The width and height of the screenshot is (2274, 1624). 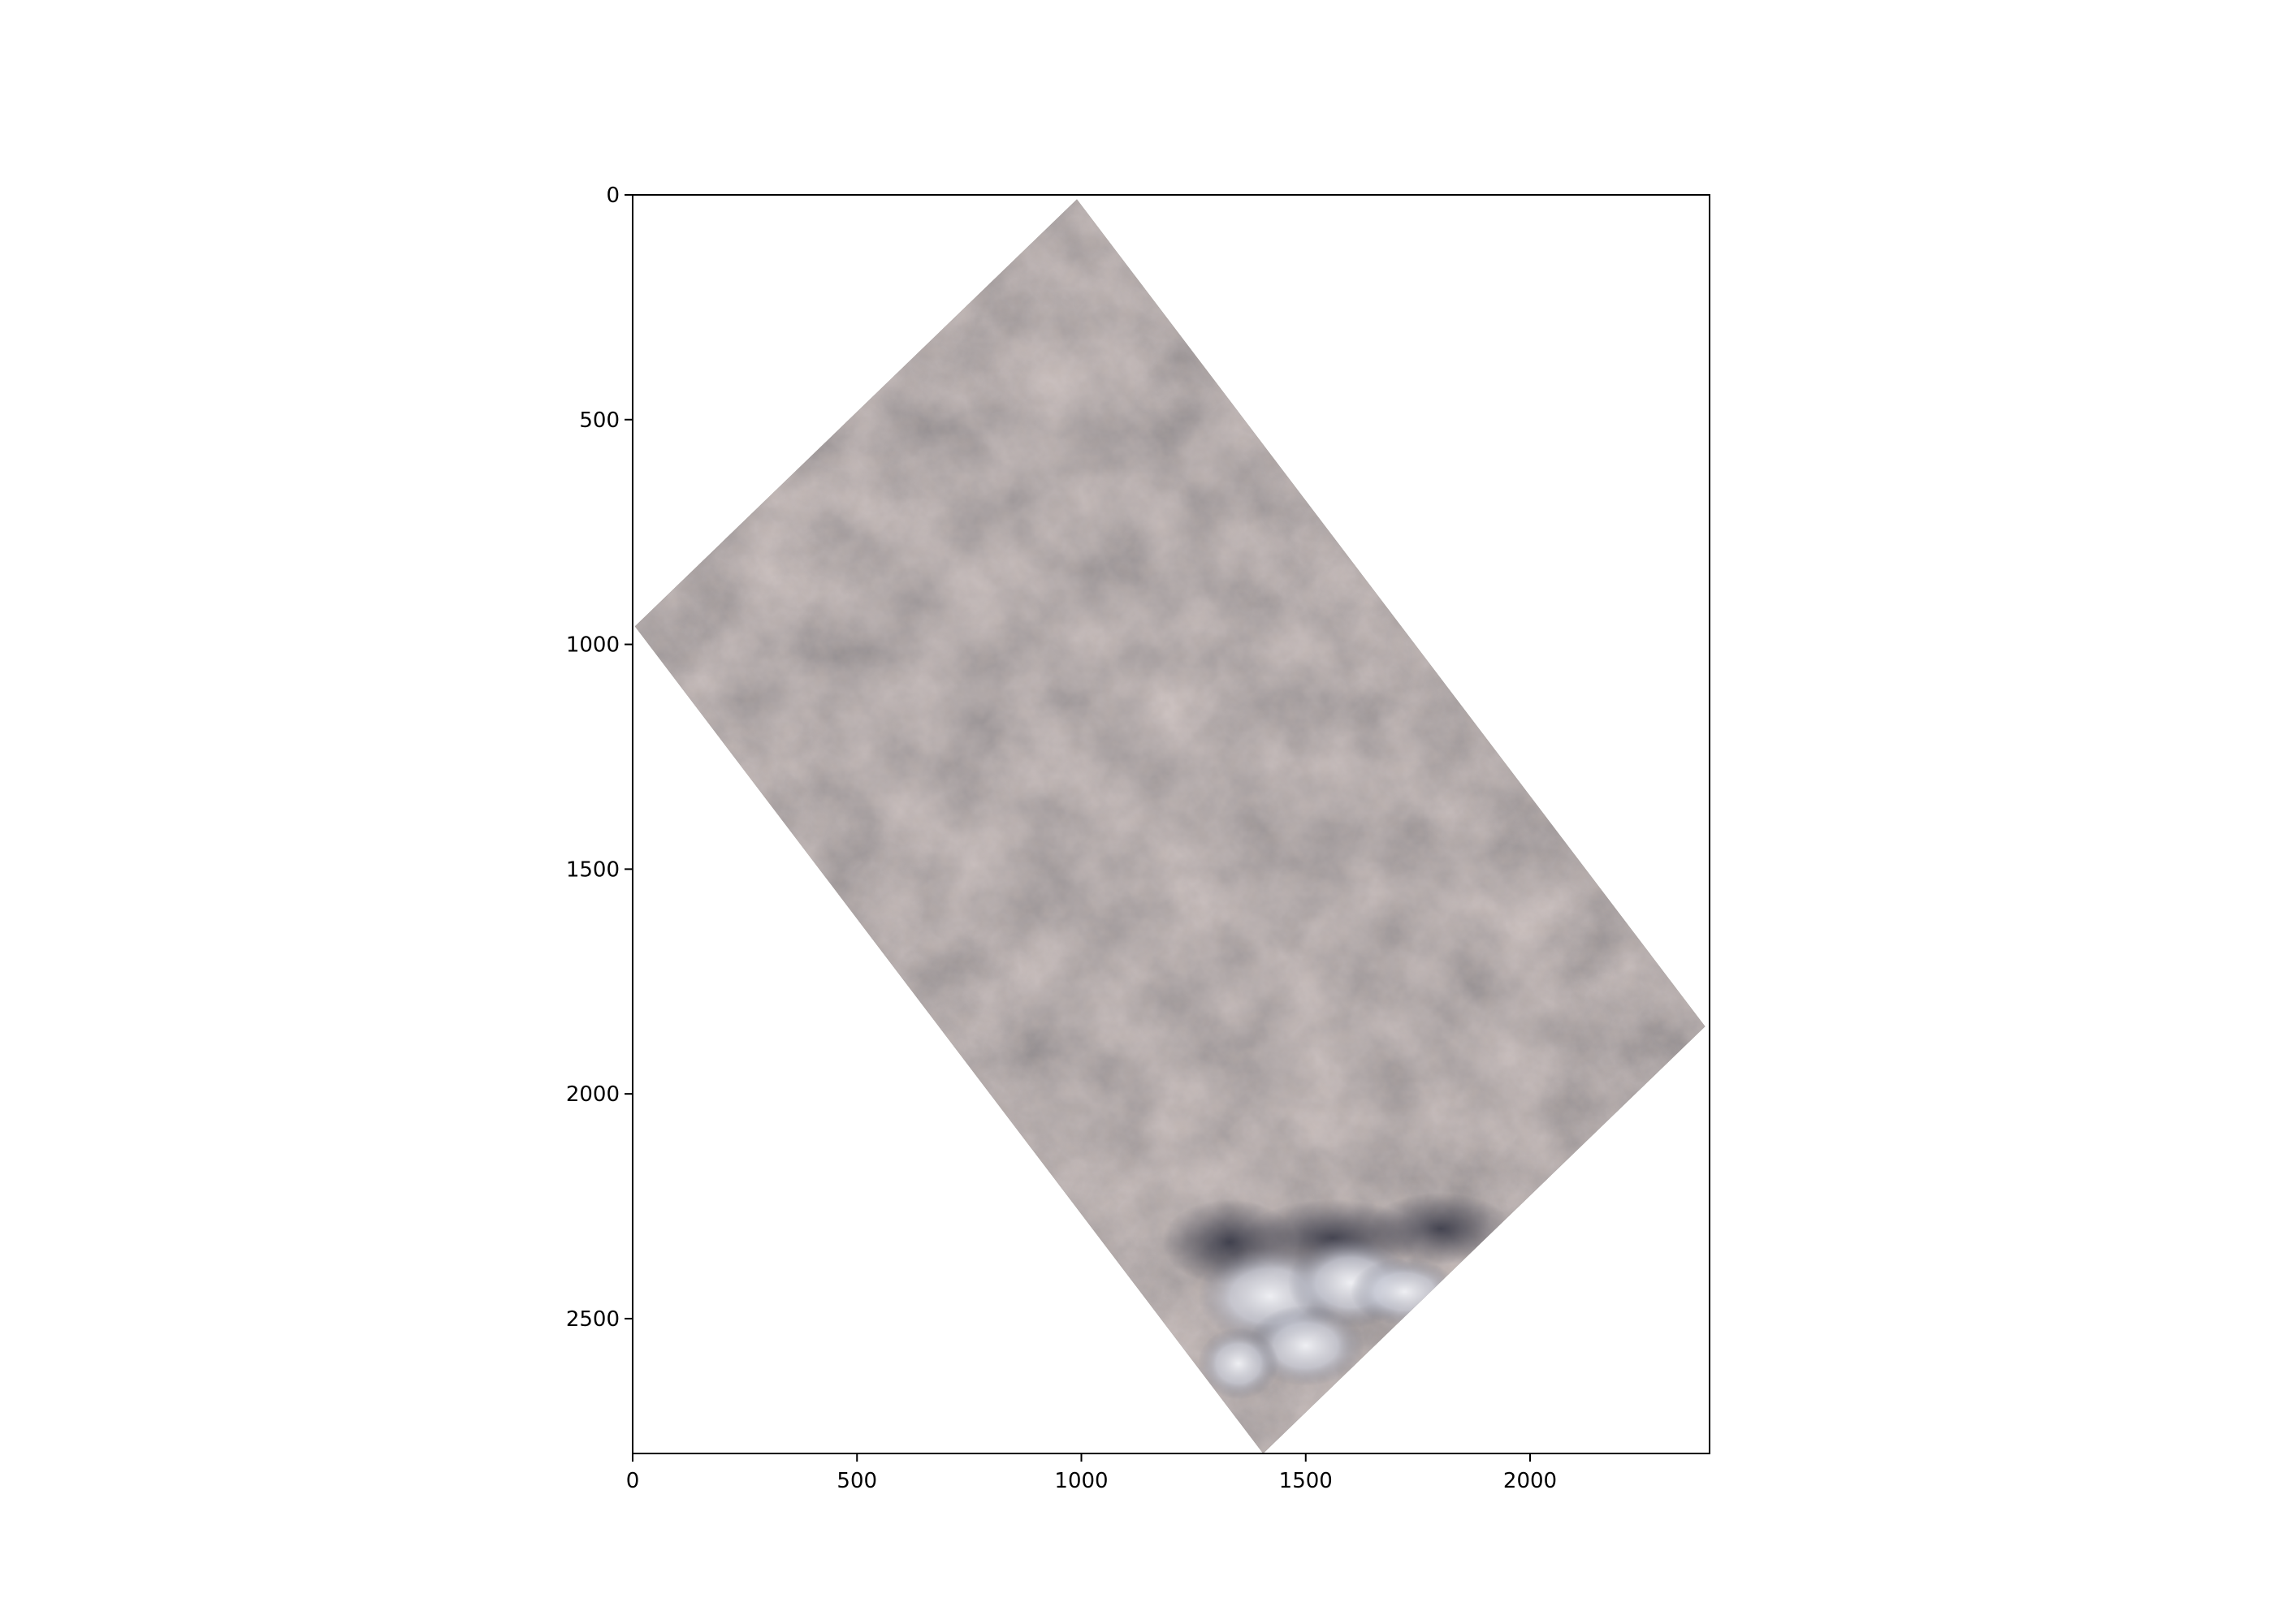 What do you see at coordinates (593, 1095) in the screenshot?
I see `y-tick-label: 2000` at bounding box center [593, 1095].